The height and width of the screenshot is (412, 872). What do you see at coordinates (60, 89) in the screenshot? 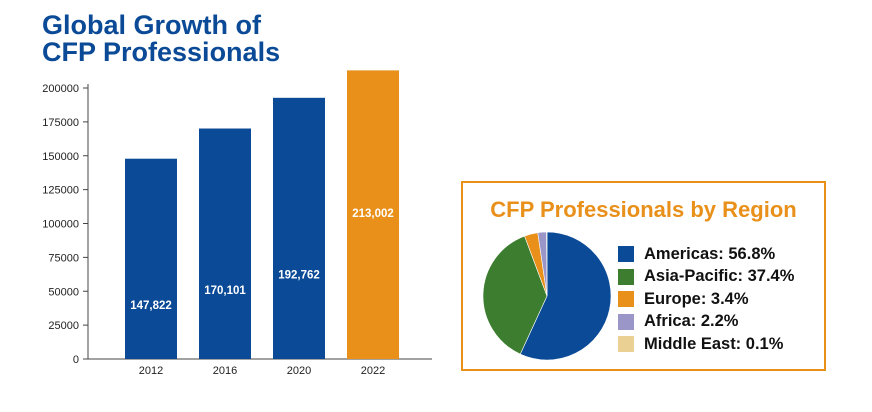
I see `y-tick-label: 200000` at bounding box center [60, 89].